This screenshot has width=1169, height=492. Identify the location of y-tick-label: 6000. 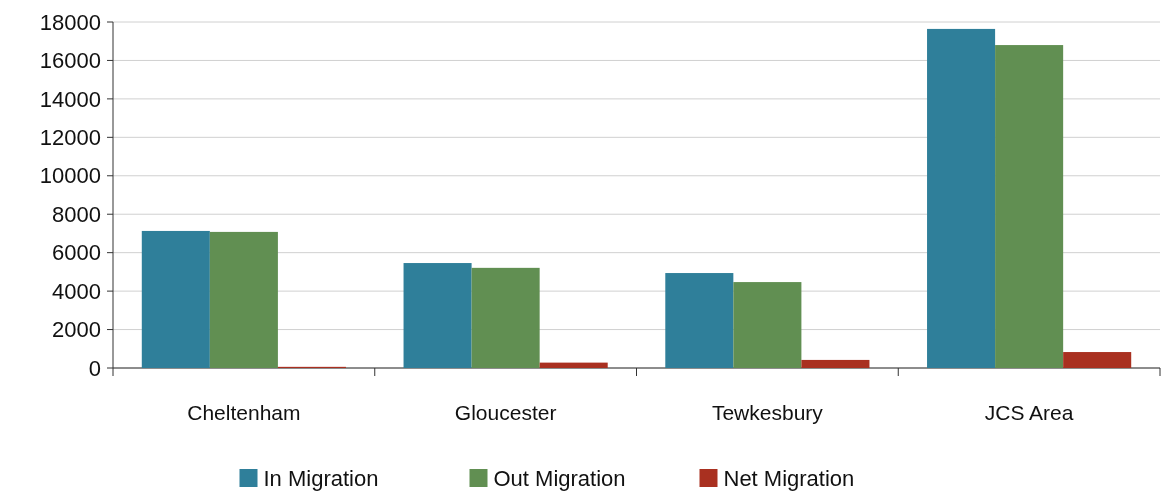
(76, 253).